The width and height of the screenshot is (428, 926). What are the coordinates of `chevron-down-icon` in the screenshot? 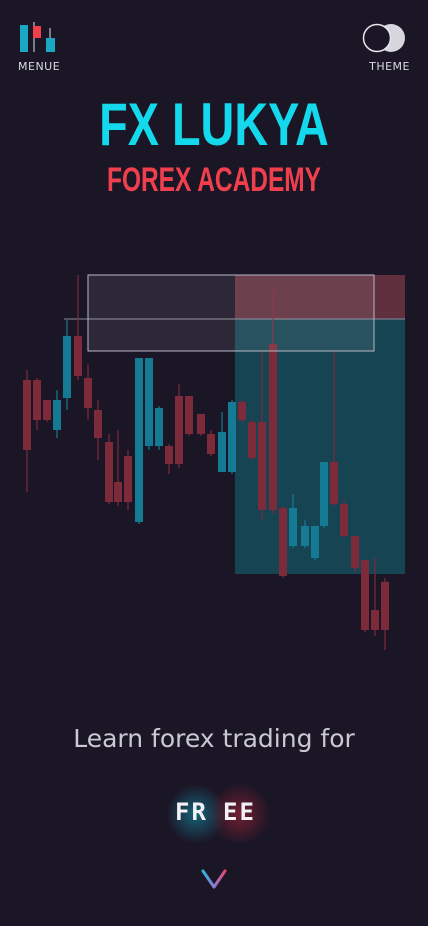 It's located at (214, 879).